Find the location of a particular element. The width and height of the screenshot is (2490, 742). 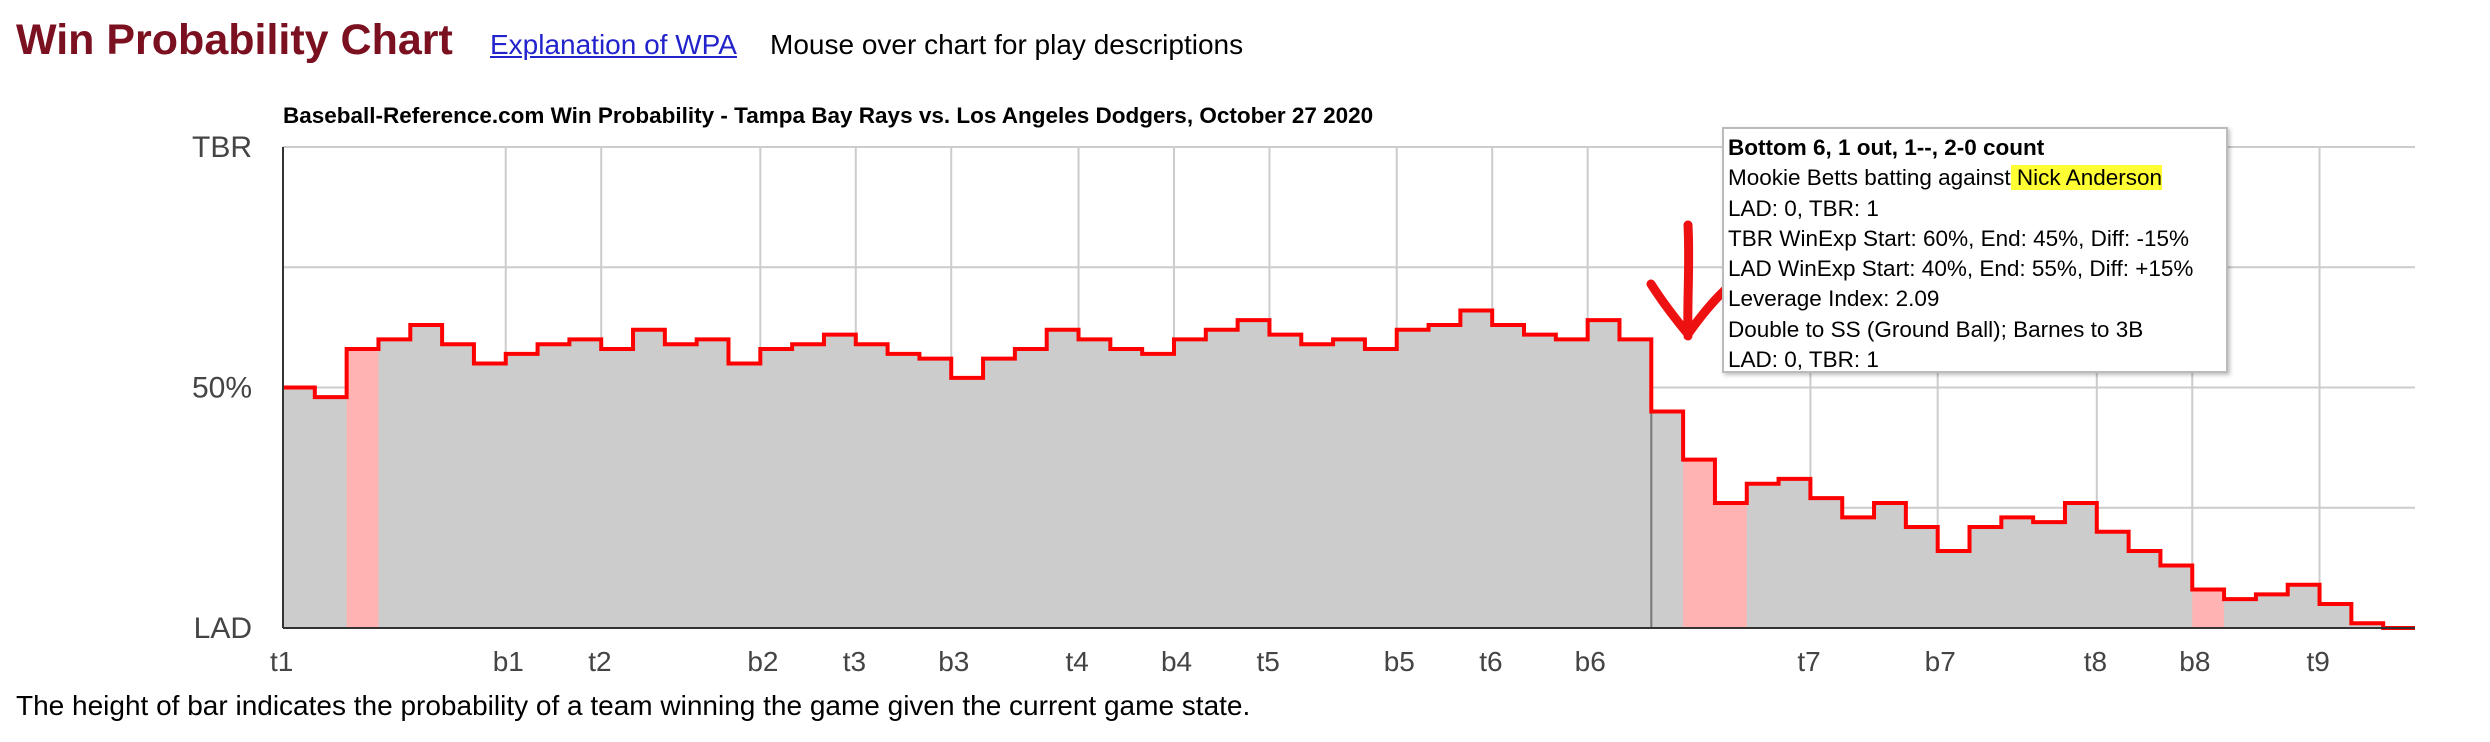

x-tick-label-t6: t6 is located at coordinates (1490, 661).